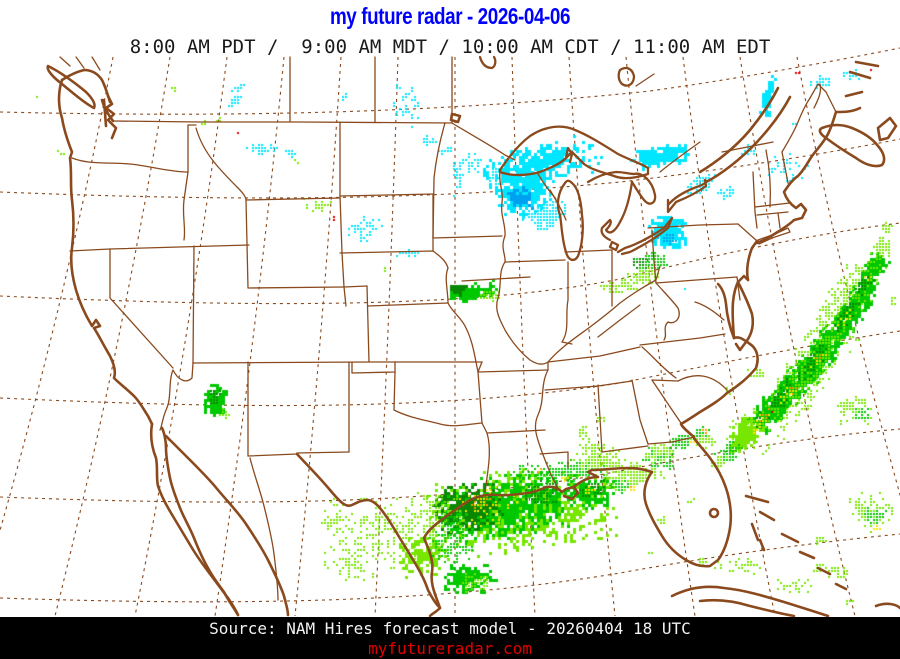 The height and width of the screenshot is (659, 900). What do you see at coordinates (450, 16) in the screenshot?
I see `page-title: my future radar - 2026-04-06` at bounding box center [450, 16].